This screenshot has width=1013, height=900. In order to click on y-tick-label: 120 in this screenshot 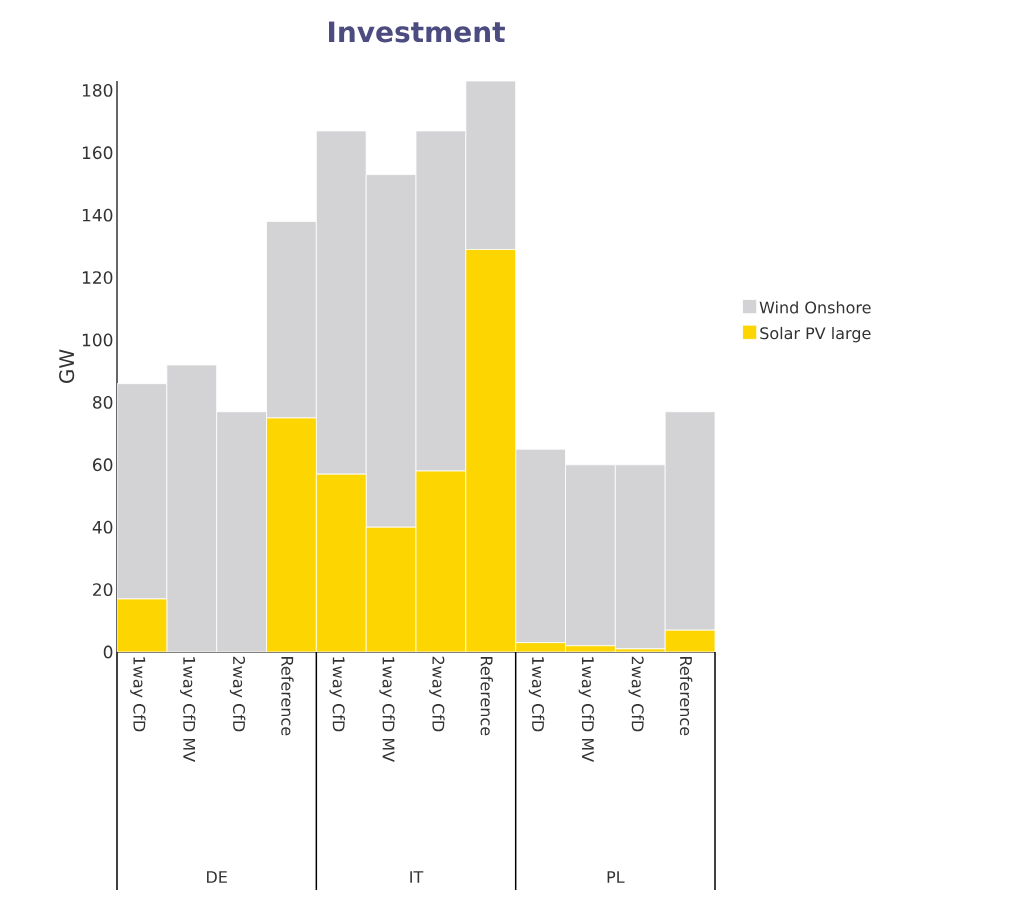, I will do `click(97, 277)`.